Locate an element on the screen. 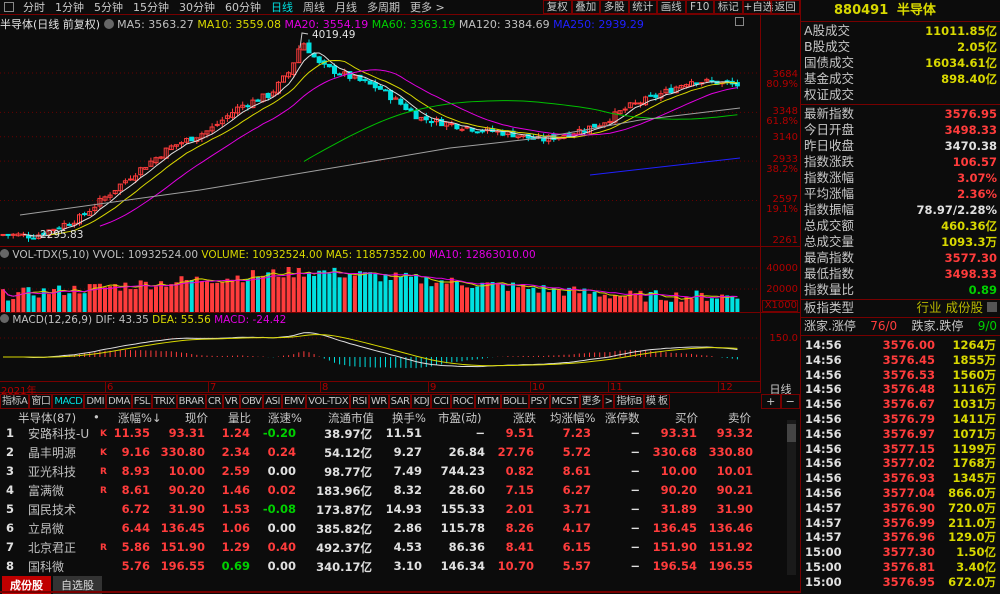  toolbar-button-2: 多股 is located at coordinates (614, 7).